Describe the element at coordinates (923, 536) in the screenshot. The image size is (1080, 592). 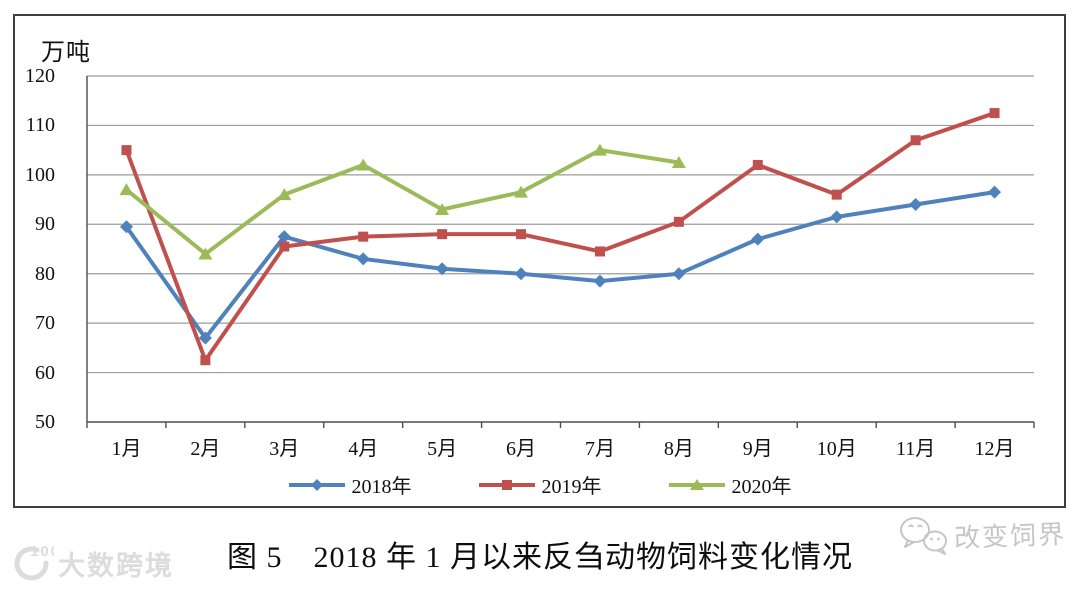
I see `wechat-icon` at that location.